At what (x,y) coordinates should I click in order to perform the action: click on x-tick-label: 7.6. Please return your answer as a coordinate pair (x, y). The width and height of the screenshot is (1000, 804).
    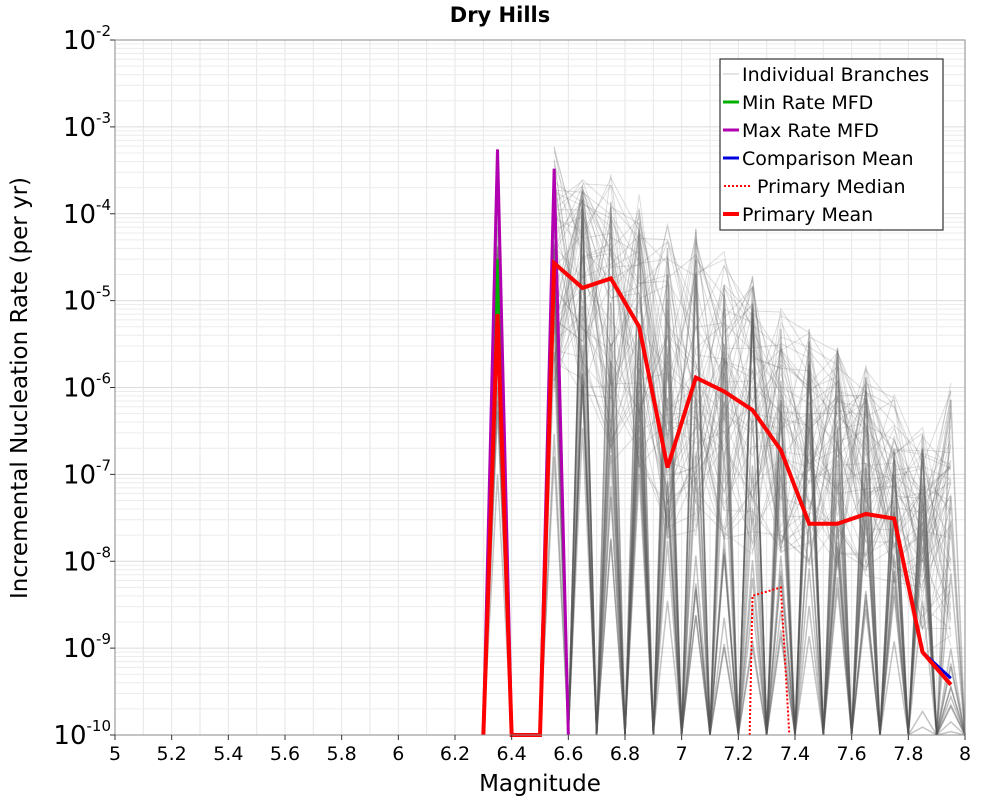
    Looking at the image, I should click on (852, 754).